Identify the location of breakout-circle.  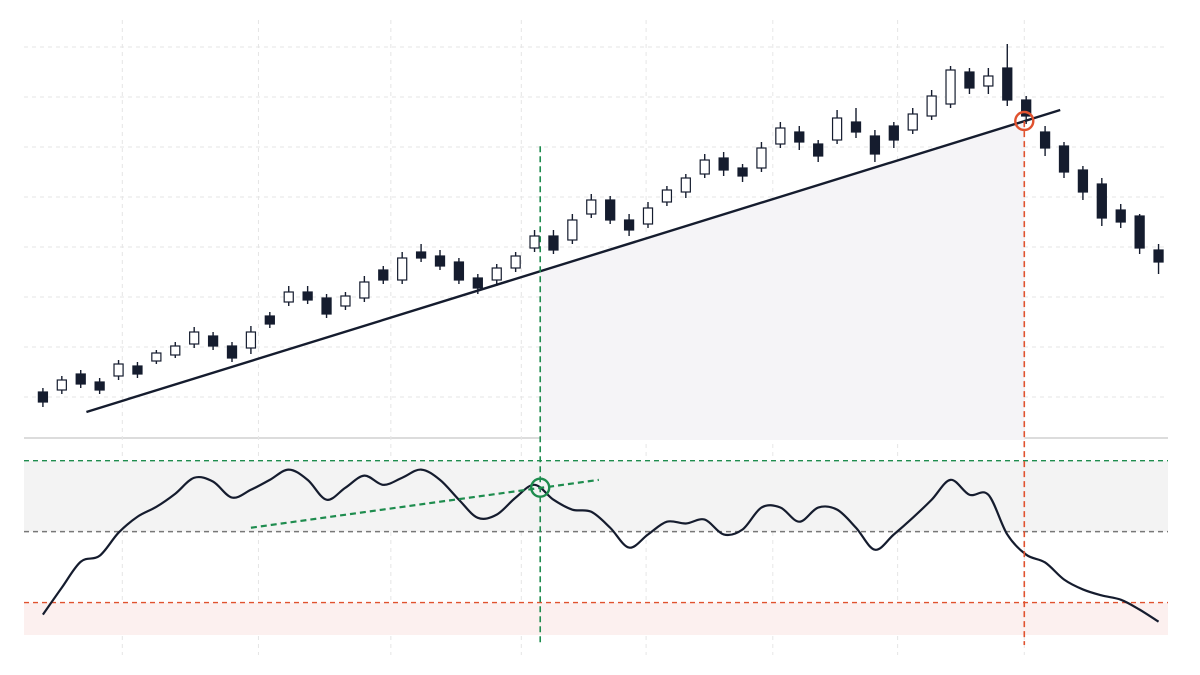
(1024, 121).